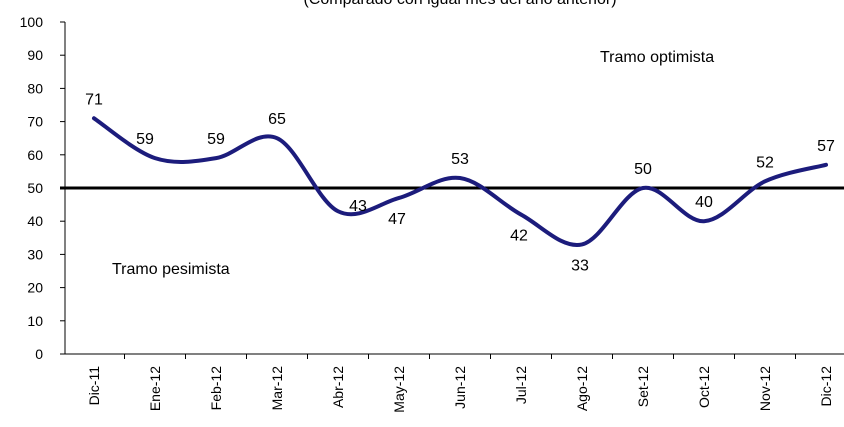 This screenshot has height=427, width=844. I want to click on y-tick-label: 30, so click(35, 254).